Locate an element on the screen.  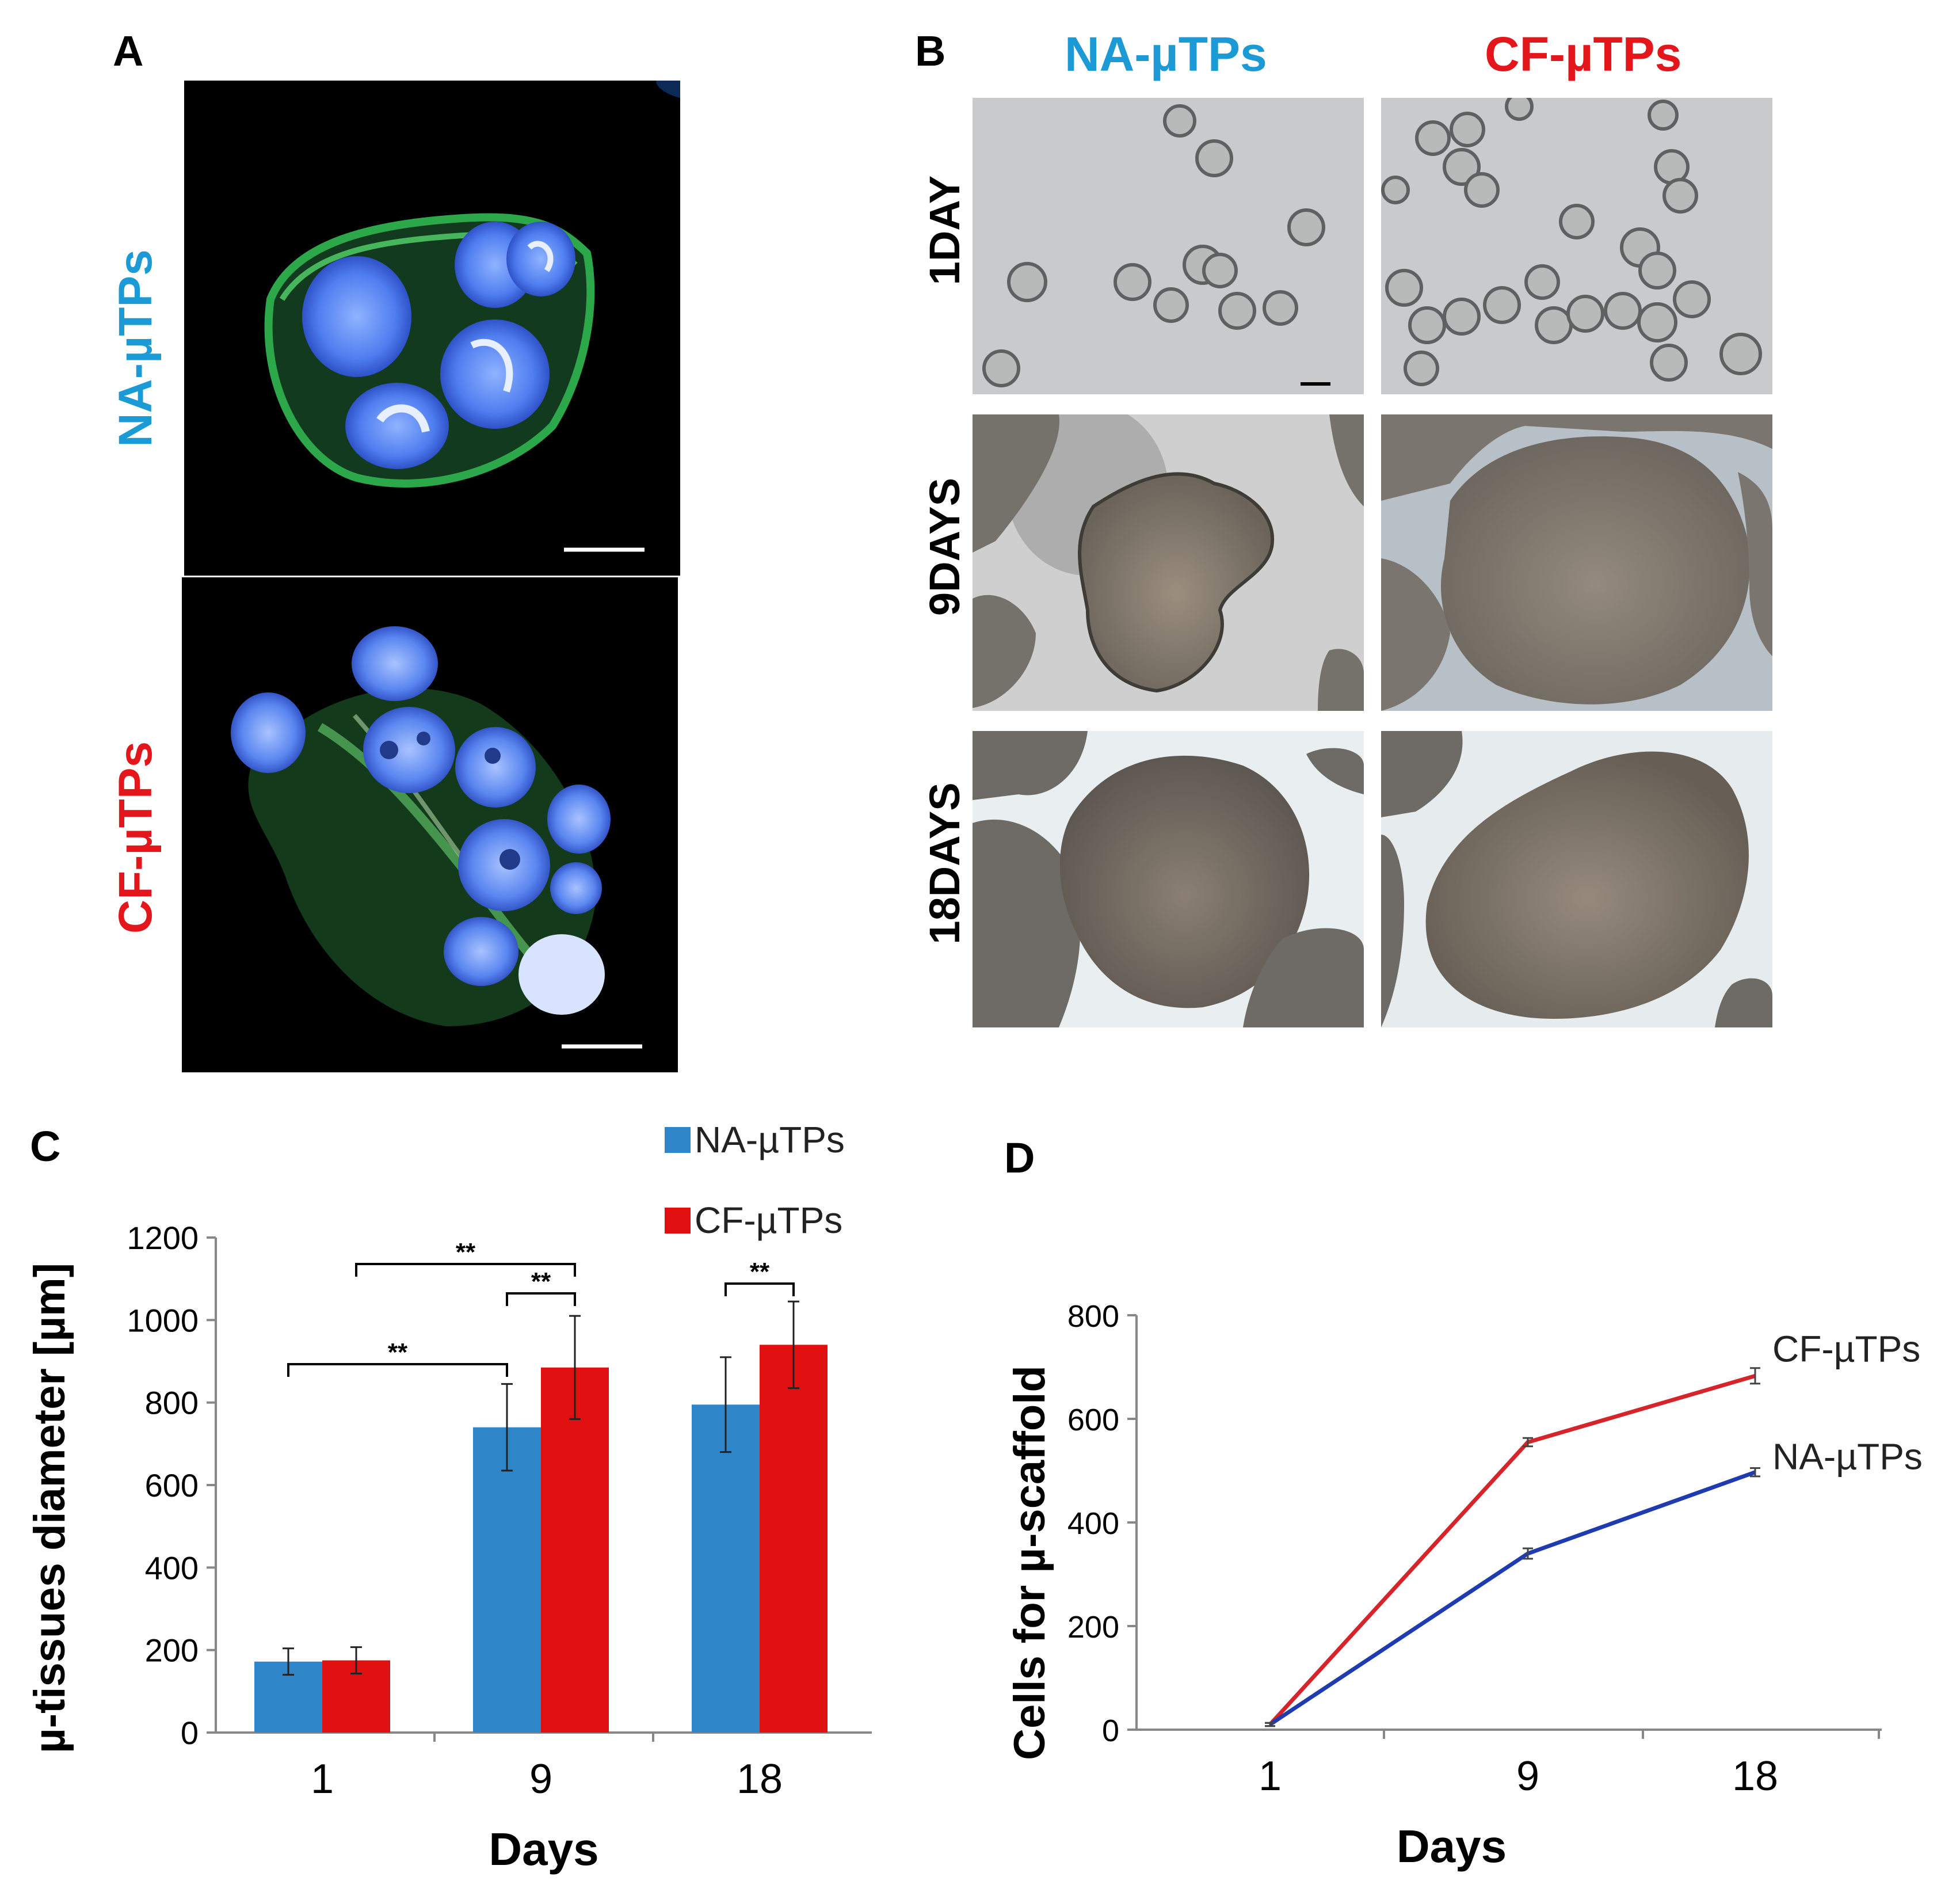
panel-a-row-label-na: NA-µTPs is located at coordinates (135, 348).